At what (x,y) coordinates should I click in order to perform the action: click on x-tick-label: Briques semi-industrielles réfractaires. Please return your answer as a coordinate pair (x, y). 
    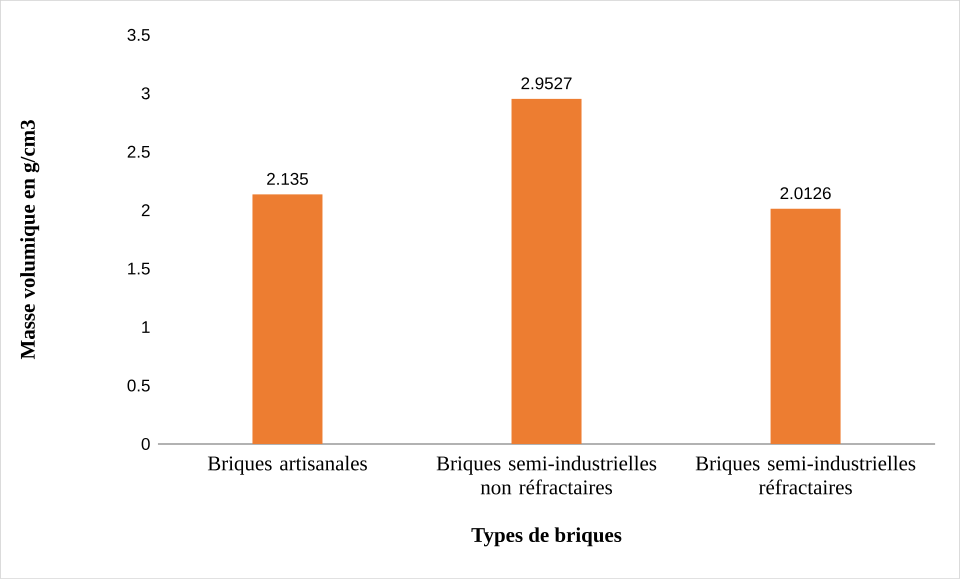
    Looking at the image, I should click on (806, 475).